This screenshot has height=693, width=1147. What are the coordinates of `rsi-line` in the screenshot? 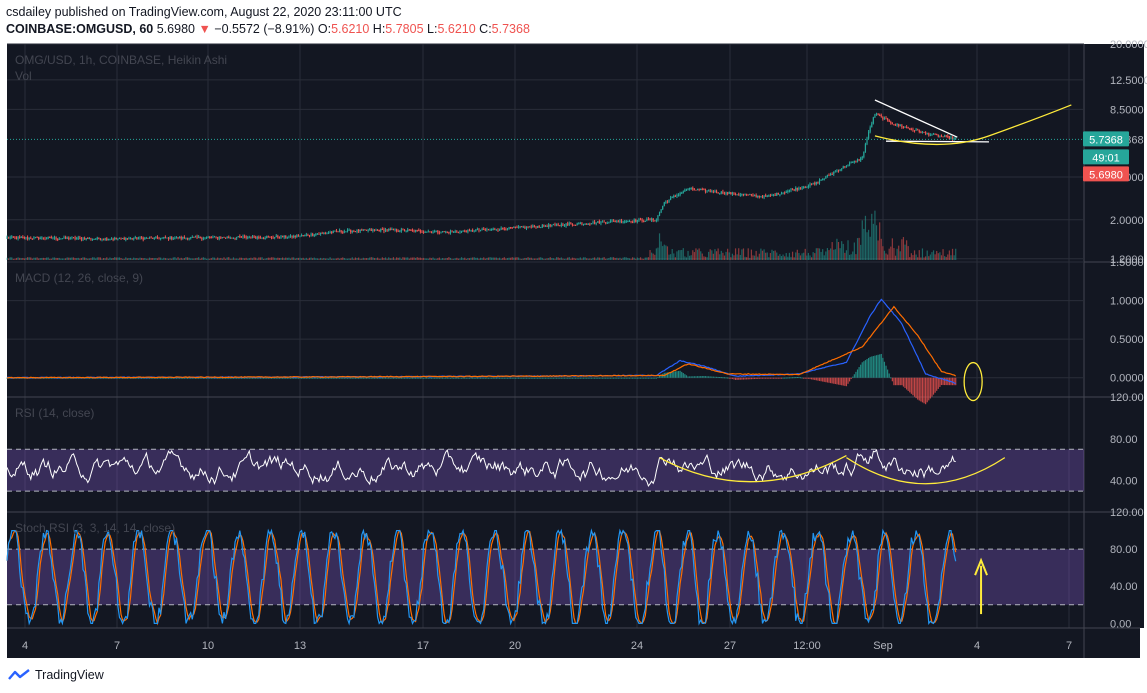 It's located at (481, 467).